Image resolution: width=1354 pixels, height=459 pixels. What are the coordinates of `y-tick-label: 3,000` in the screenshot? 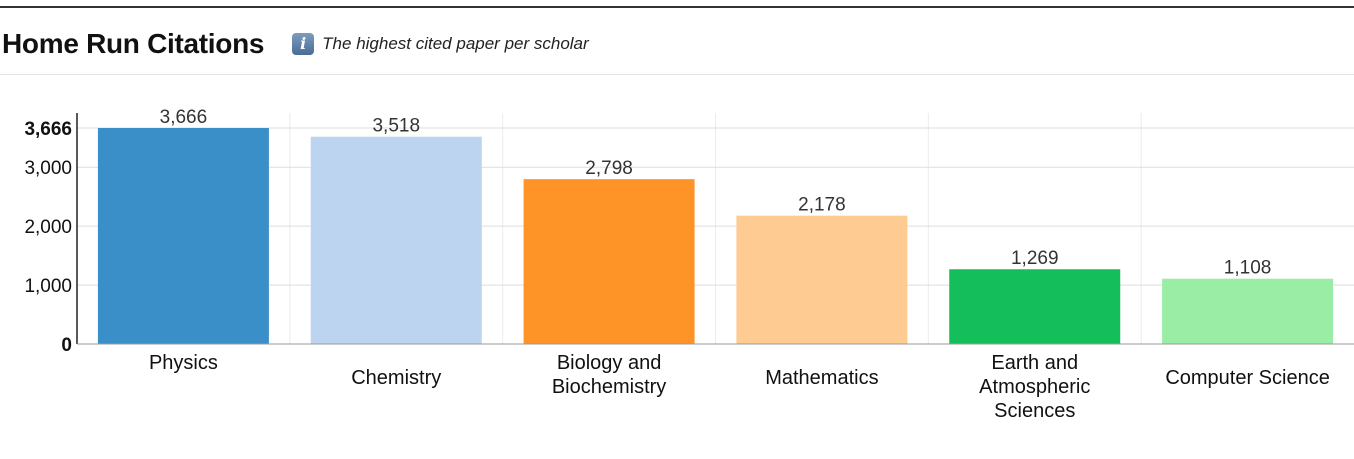 It's located at (48, 168).